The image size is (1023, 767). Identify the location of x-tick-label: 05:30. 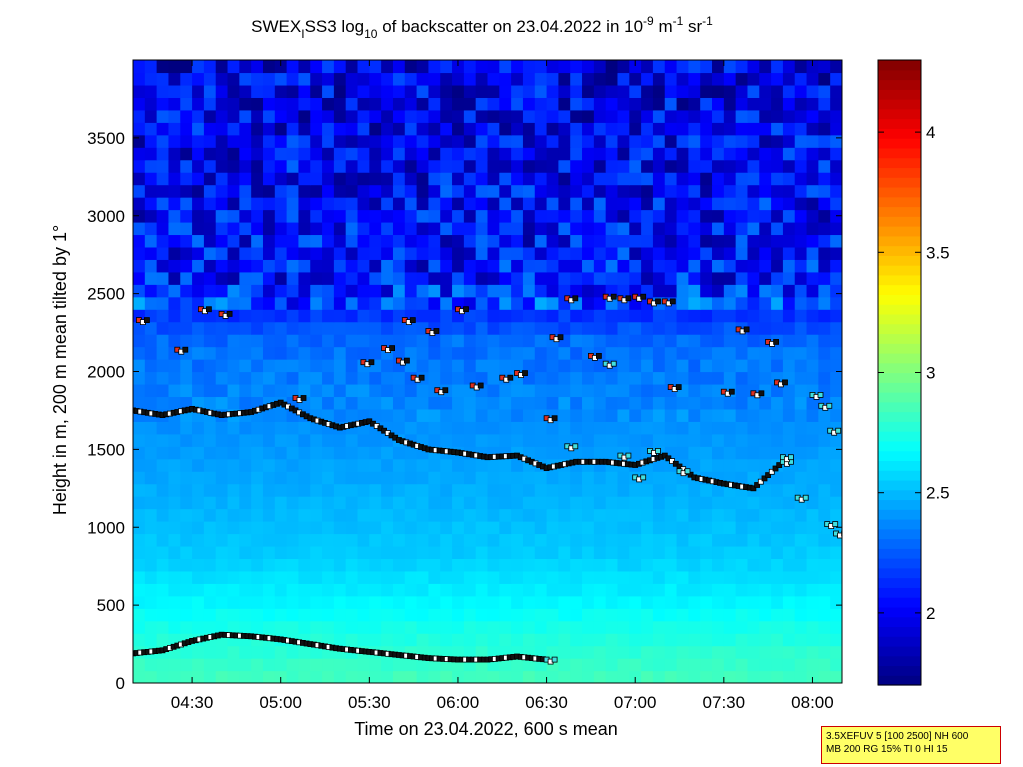
(369, 702).